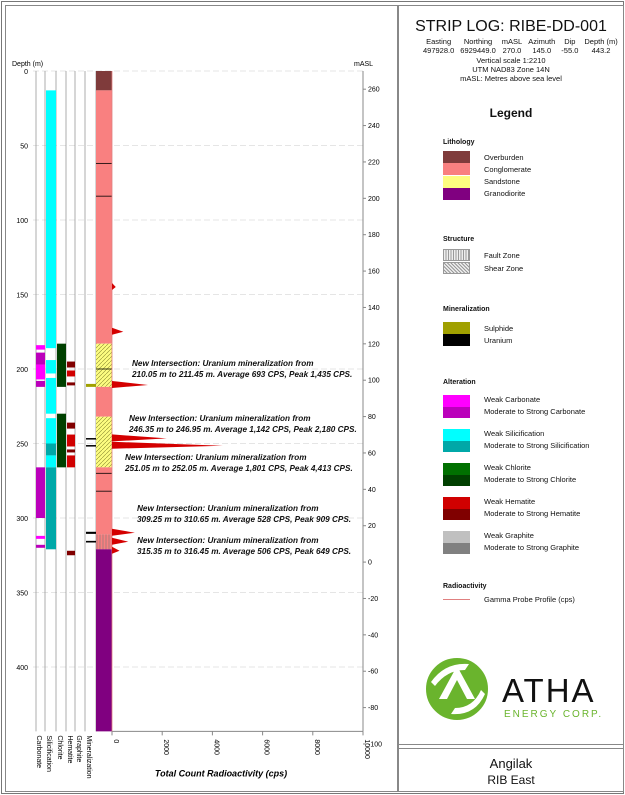 This screenshot has height=795, width=625. What do you see at coordinates (532, 547) in the screenshot?
I see `legend-label: Moderate to Strong Graphite` at bounding box center [532, 547].